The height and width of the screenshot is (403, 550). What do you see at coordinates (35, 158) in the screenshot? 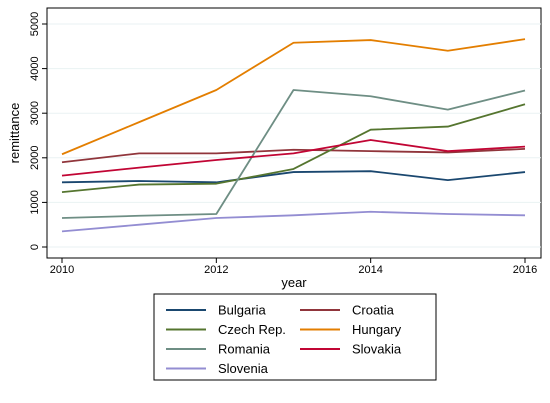
I see `y-tick-label: 2000` at bounding box center [35, 158].